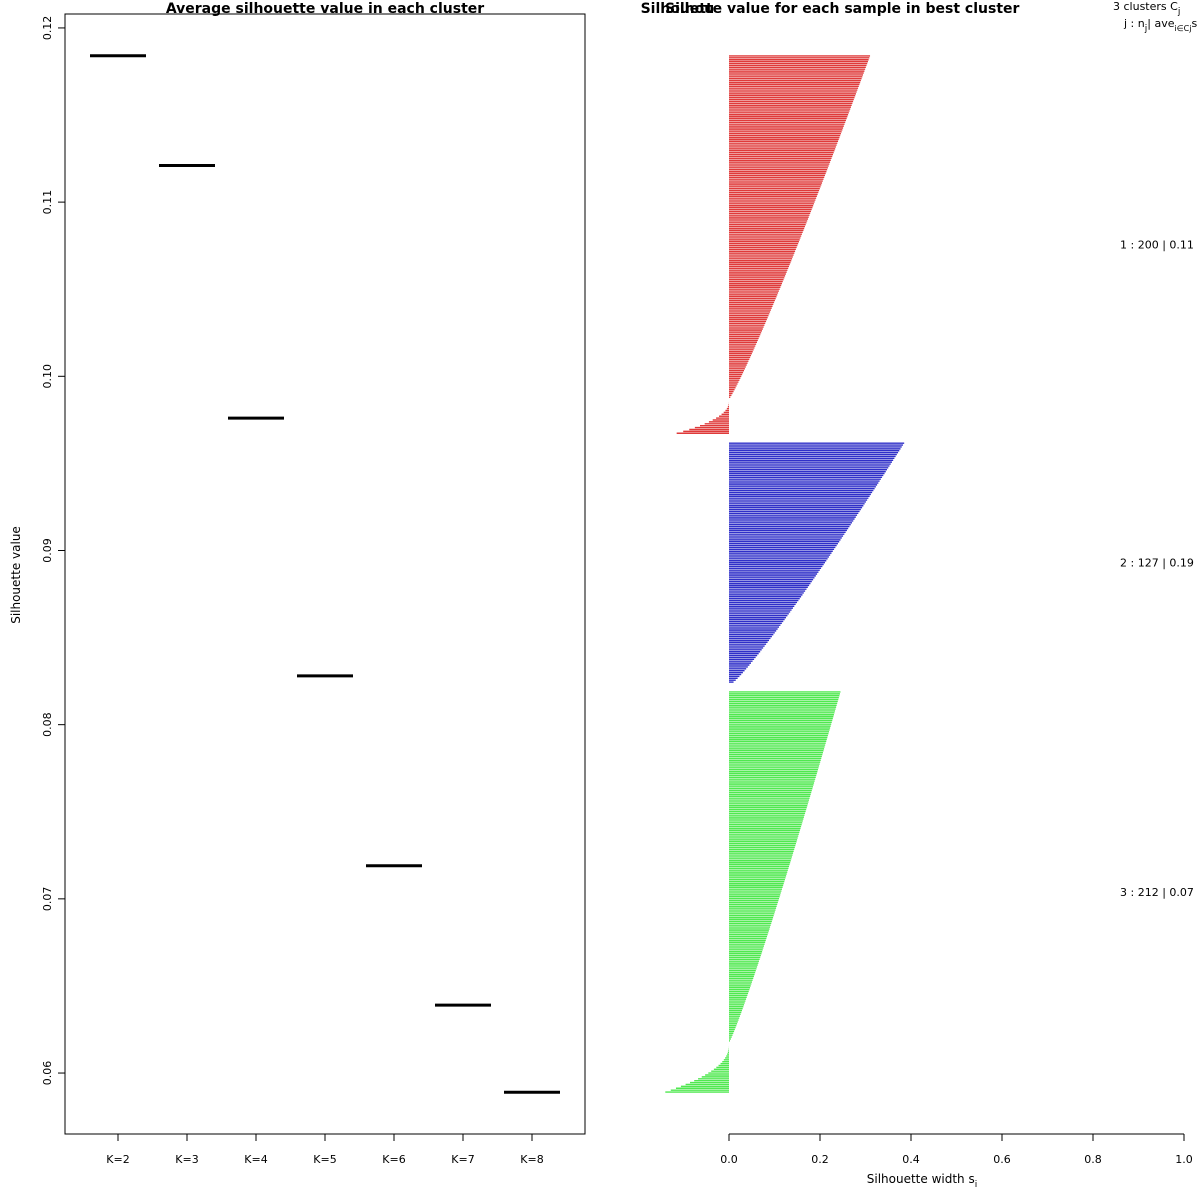  I want to click on cluster-header: 3 clusters Cj j : nj| avei∈Cjs, so click(1155, 17).